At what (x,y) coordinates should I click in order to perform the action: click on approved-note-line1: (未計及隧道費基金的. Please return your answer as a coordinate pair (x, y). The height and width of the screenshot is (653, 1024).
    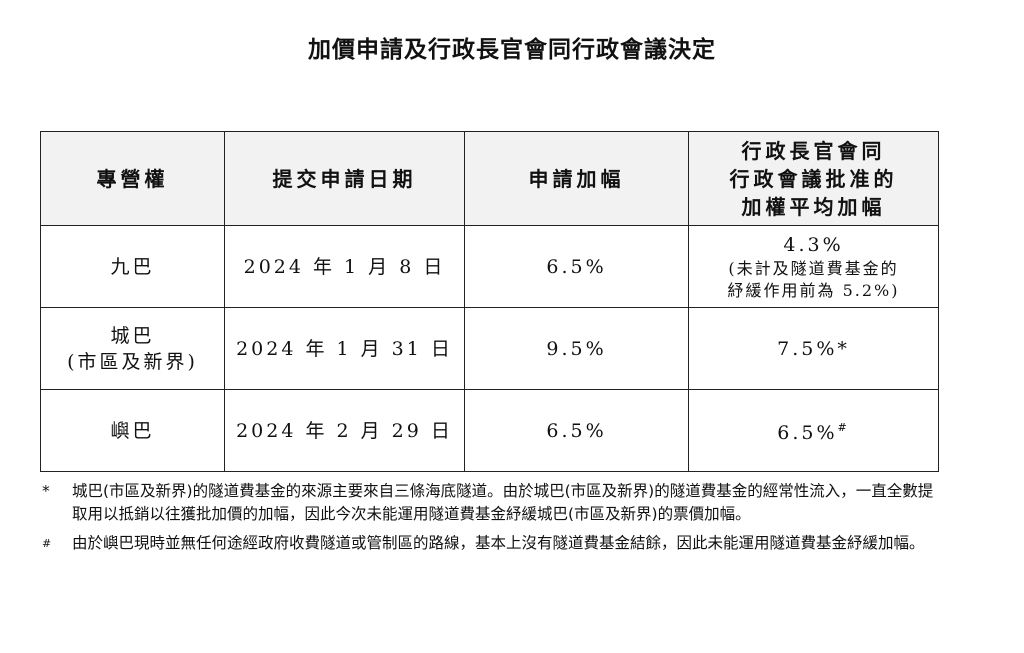
    Looking at the image, I should click on (813, 268).